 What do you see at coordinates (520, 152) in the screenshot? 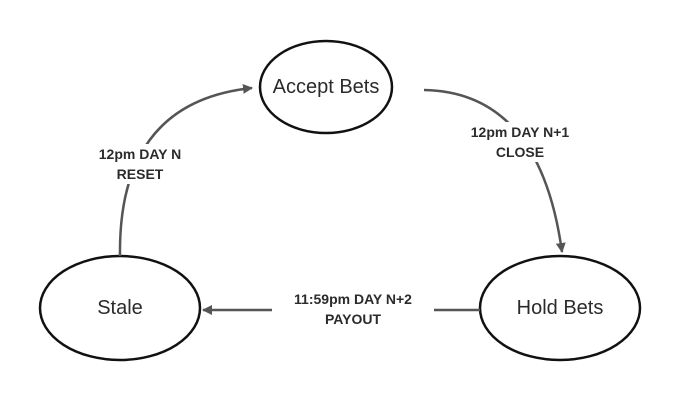
I see `close-edge-action: CLOSE` at bounding box center [520, 152].